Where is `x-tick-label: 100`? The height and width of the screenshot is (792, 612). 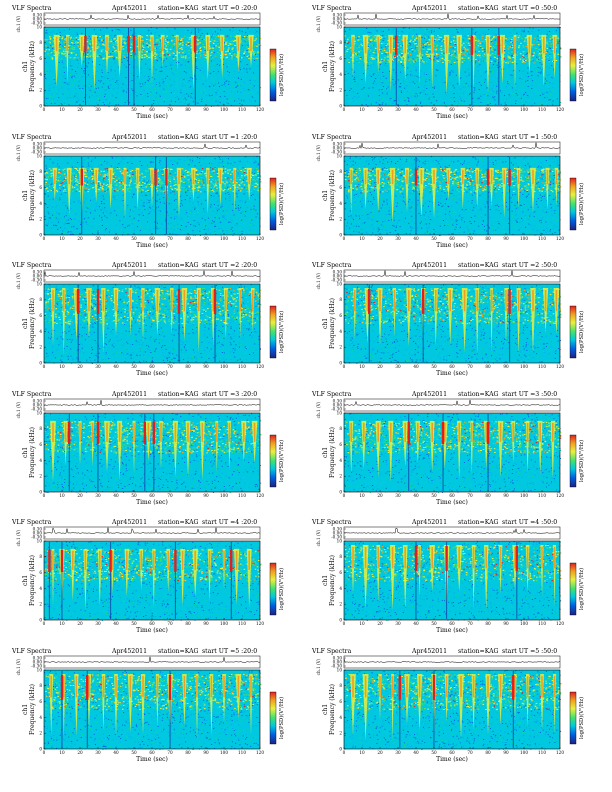
x-tick-label: 100 is located at coordinates (224, 623).